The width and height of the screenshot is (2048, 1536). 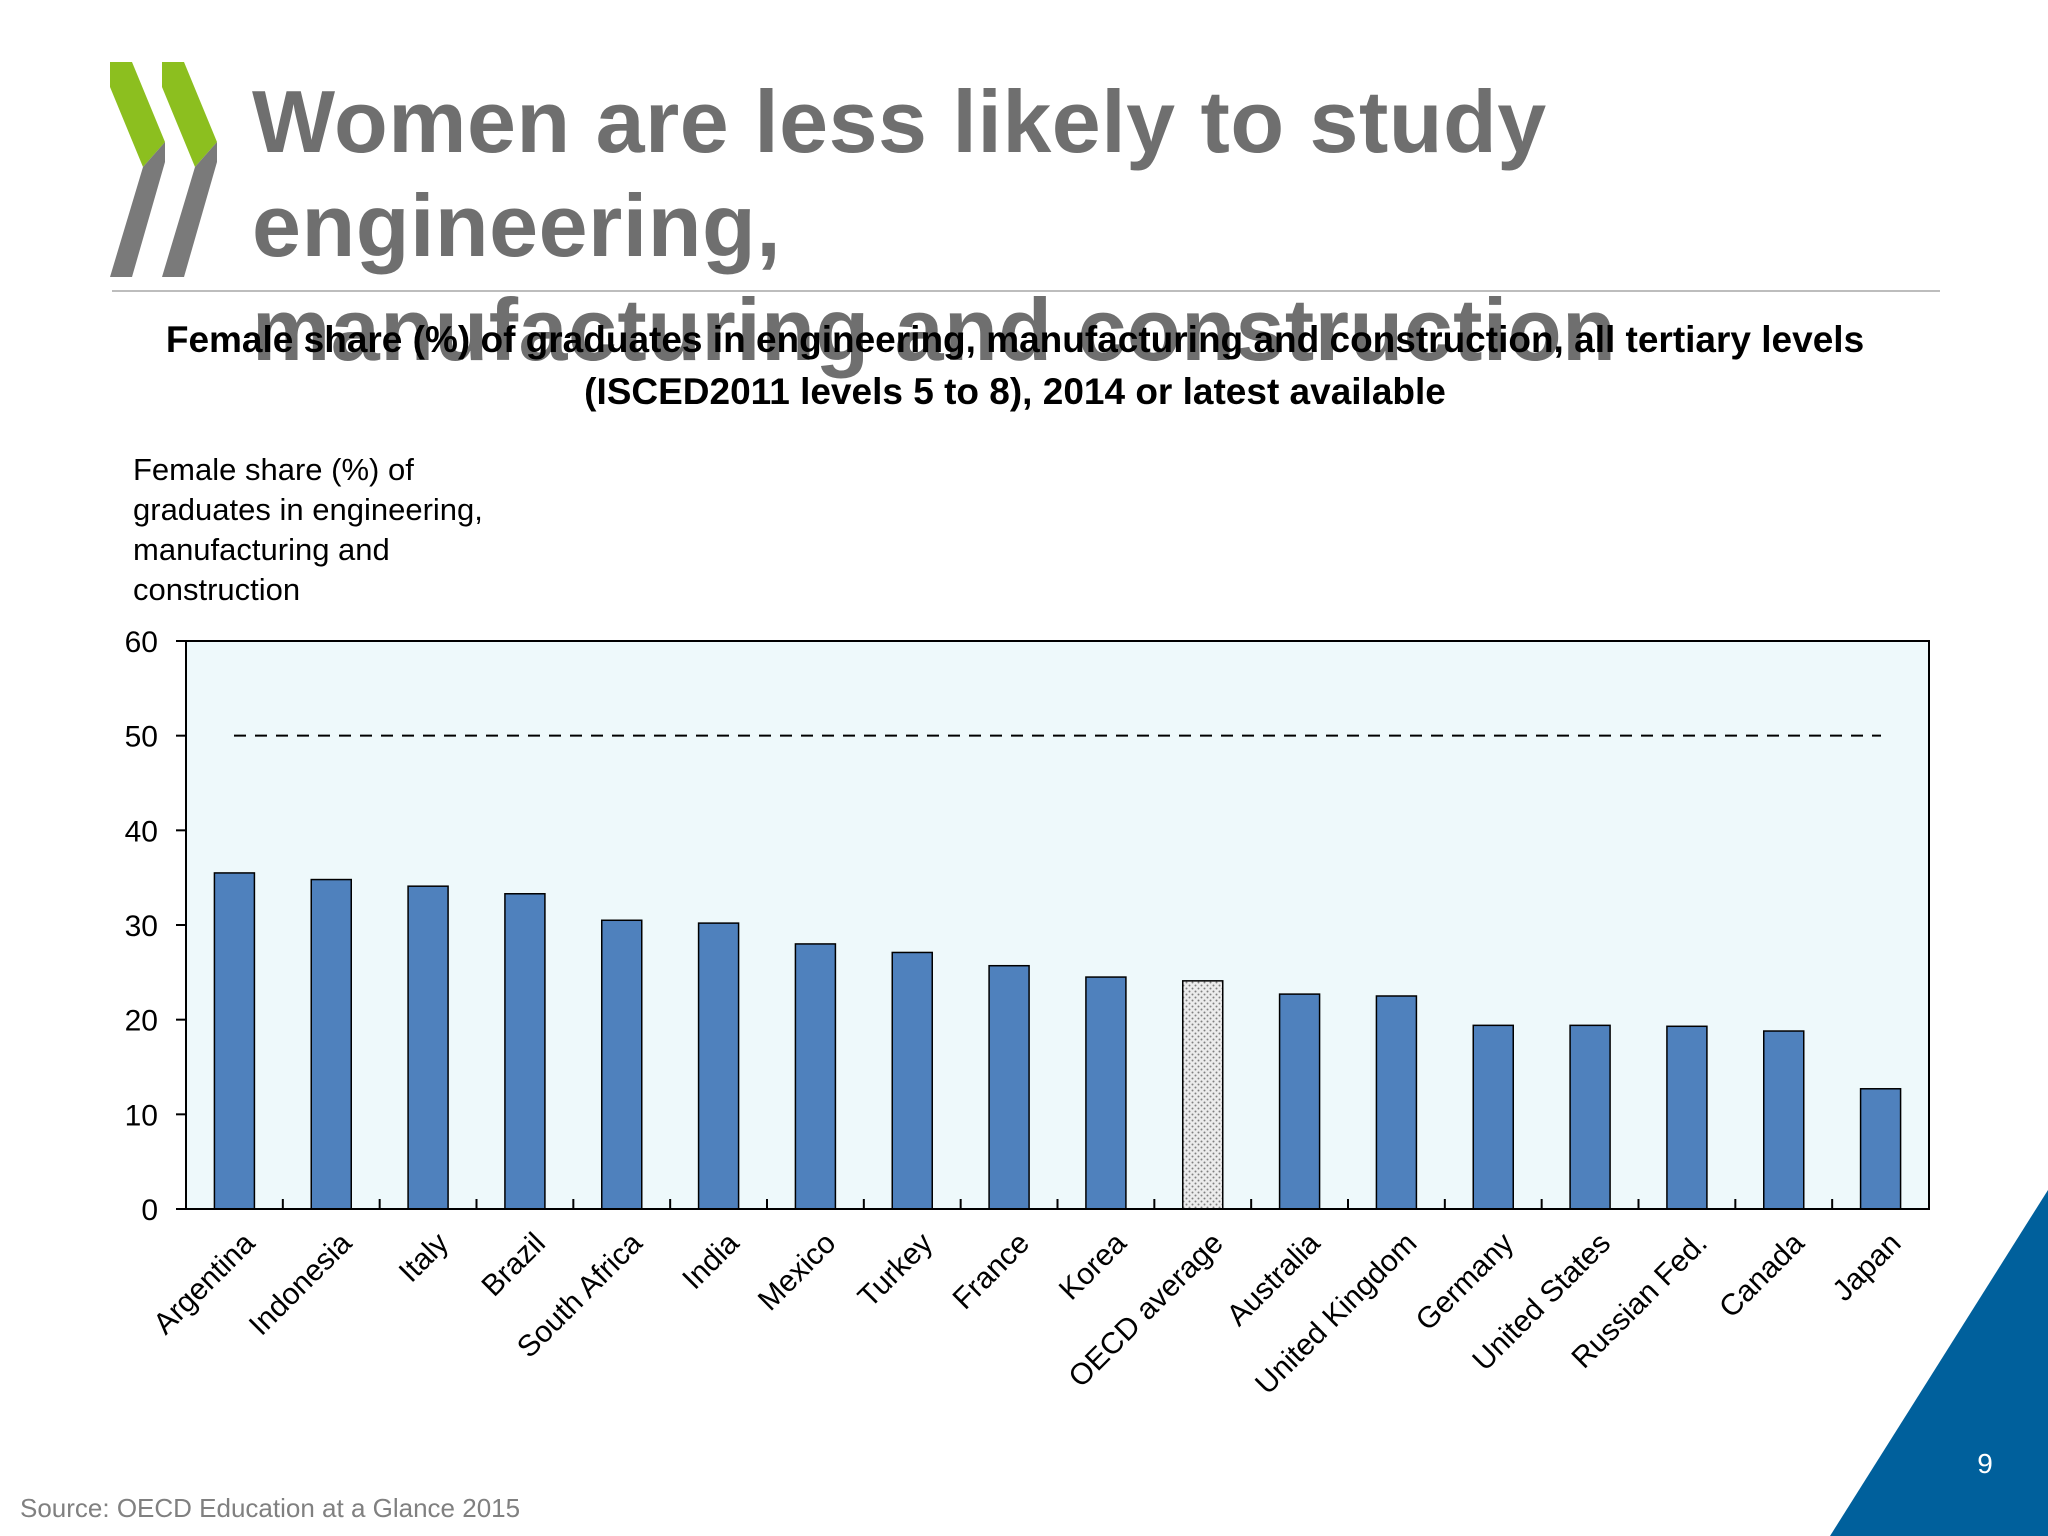 I want to click on oecd-logo-icon, so click(x=163, y=169).